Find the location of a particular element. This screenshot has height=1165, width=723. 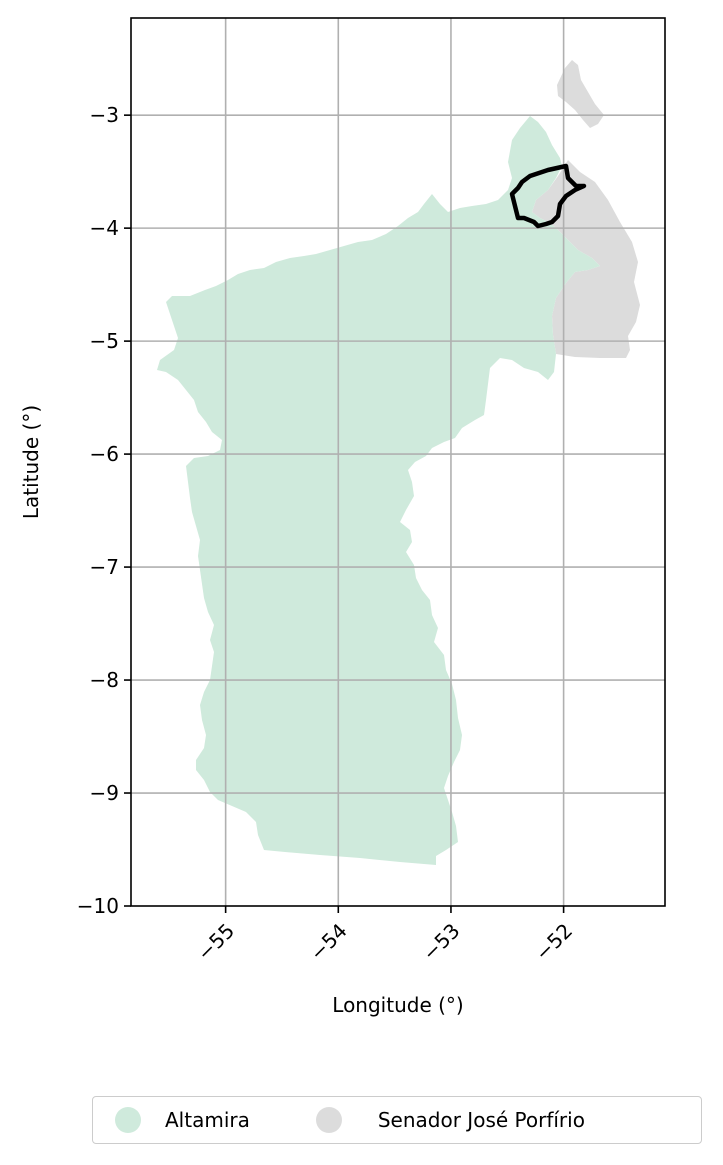

legend-item-altamira: Altamira is located at coordinates (182, 1120).